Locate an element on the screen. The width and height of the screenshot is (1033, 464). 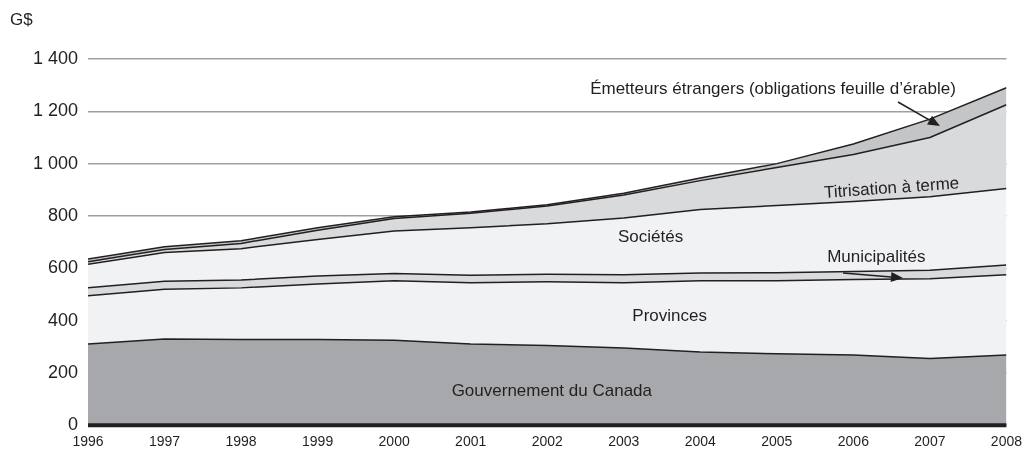
series-label: Émetteurs étrangers (obligations feuille d’érable) is located at coordinates (773, 88).